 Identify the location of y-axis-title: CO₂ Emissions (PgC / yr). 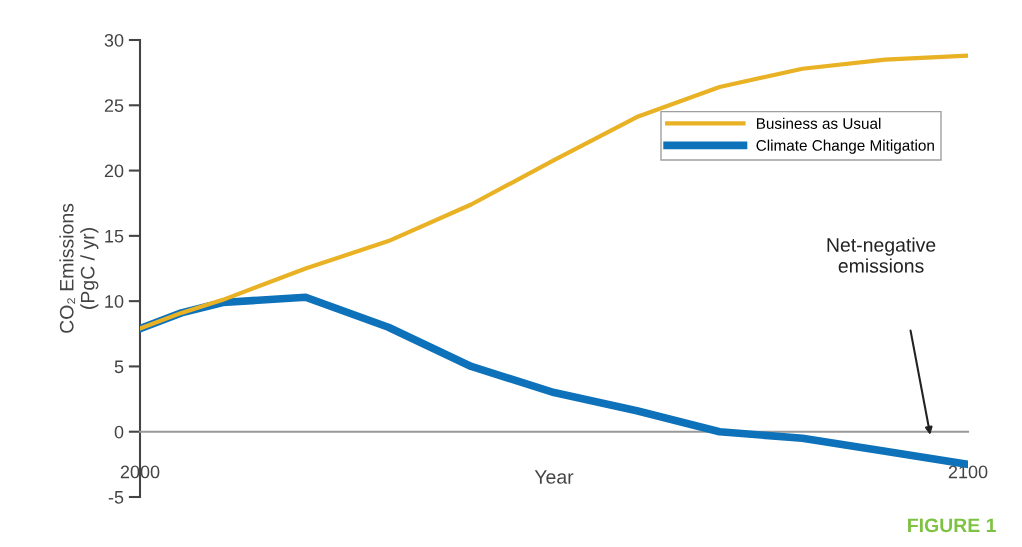
(79, 268).